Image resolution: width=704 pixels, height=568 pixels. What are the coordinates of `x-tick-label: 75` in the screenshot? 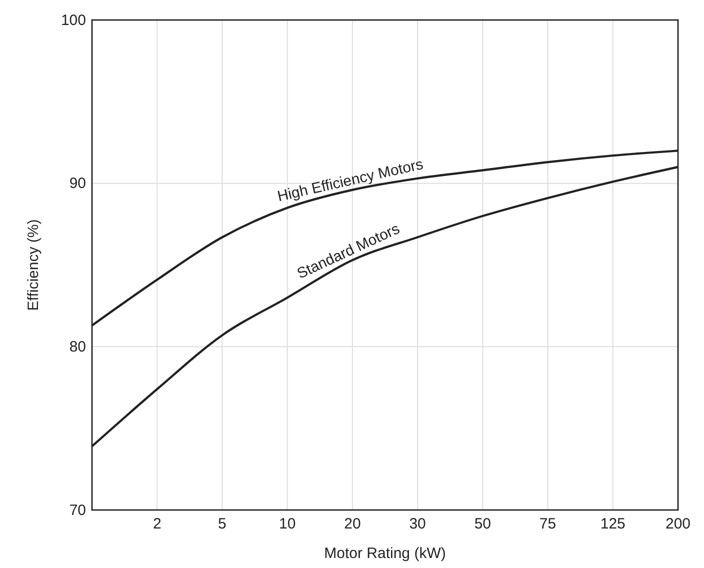 It's located at (547, 524).